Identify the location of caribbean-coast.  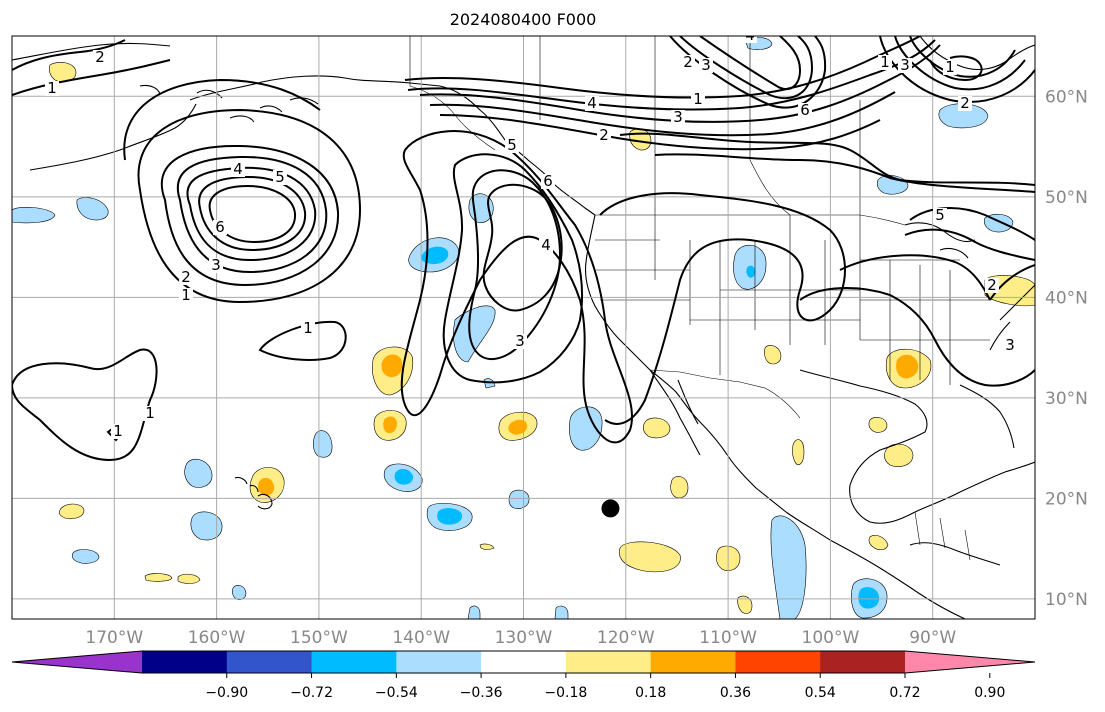
(972, 513).